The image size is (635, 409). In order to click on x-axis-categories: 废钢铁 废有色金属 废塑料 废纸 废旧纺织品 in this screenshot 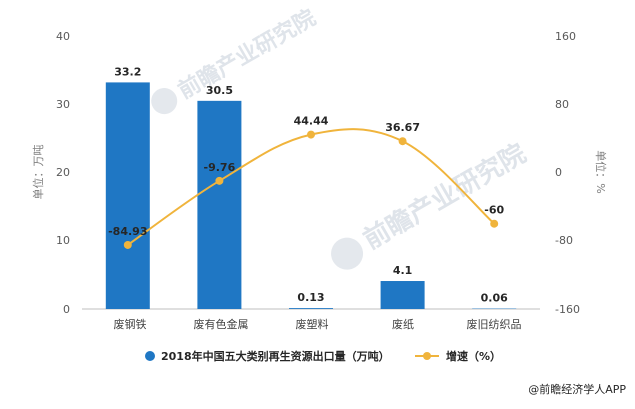, I will do `click(318, 324)`.